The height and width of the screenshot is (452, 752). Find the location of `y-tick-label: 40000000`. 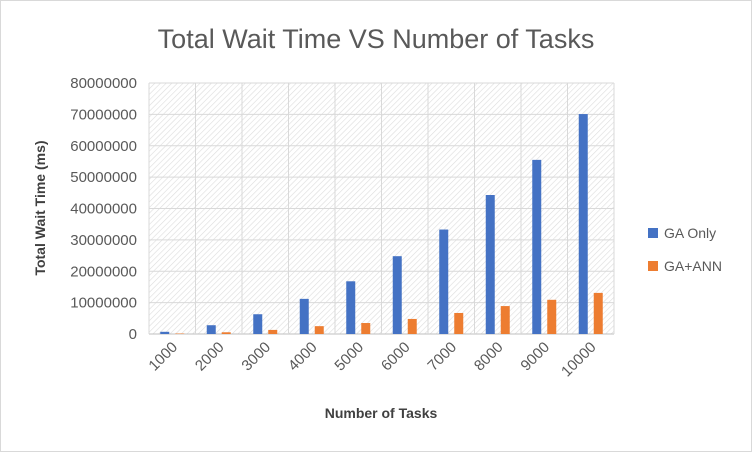

y-tick-label: 40000000 is located at coordinates (103, 209).